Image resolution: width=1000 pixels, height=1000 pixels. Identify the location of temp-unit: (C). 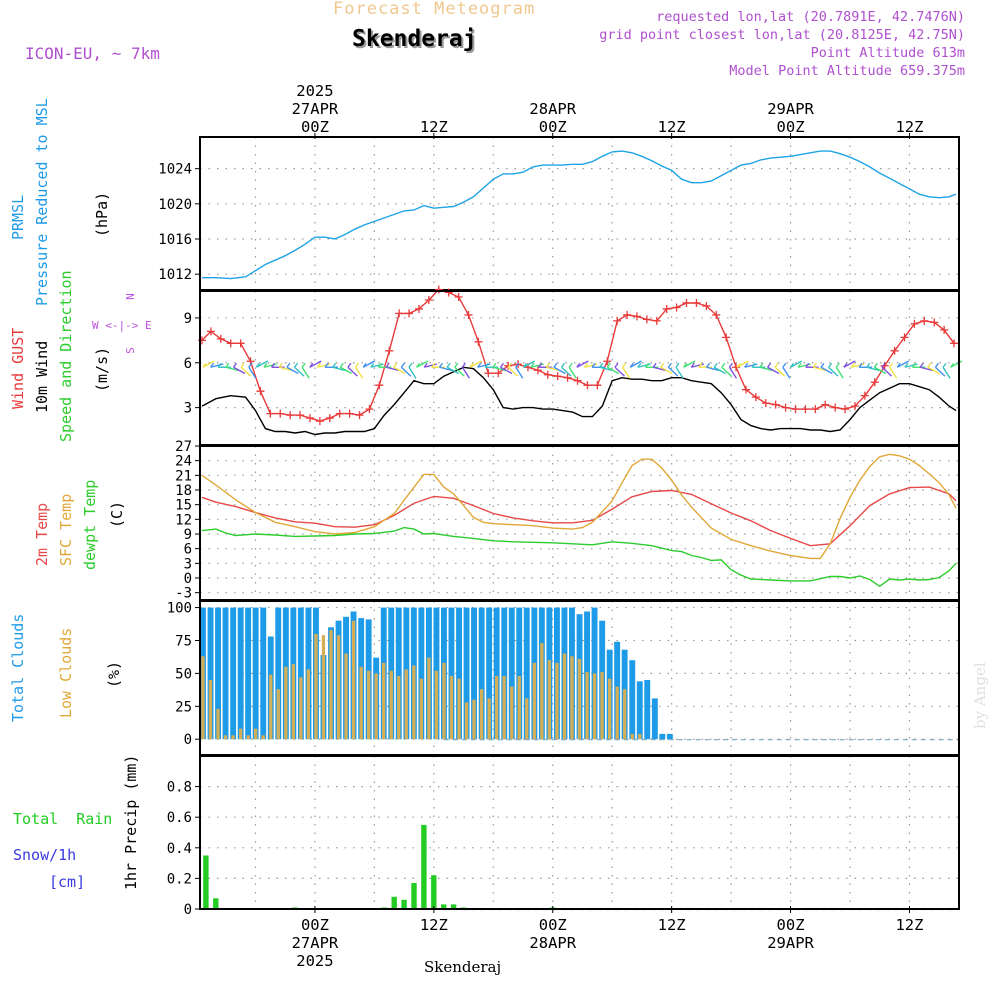
(117, 514).